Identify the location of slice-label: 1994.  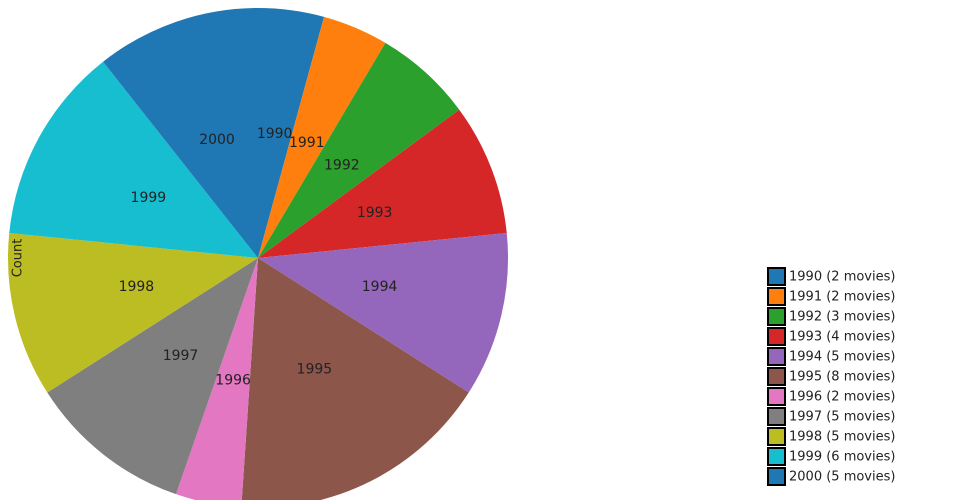
(380, 287).